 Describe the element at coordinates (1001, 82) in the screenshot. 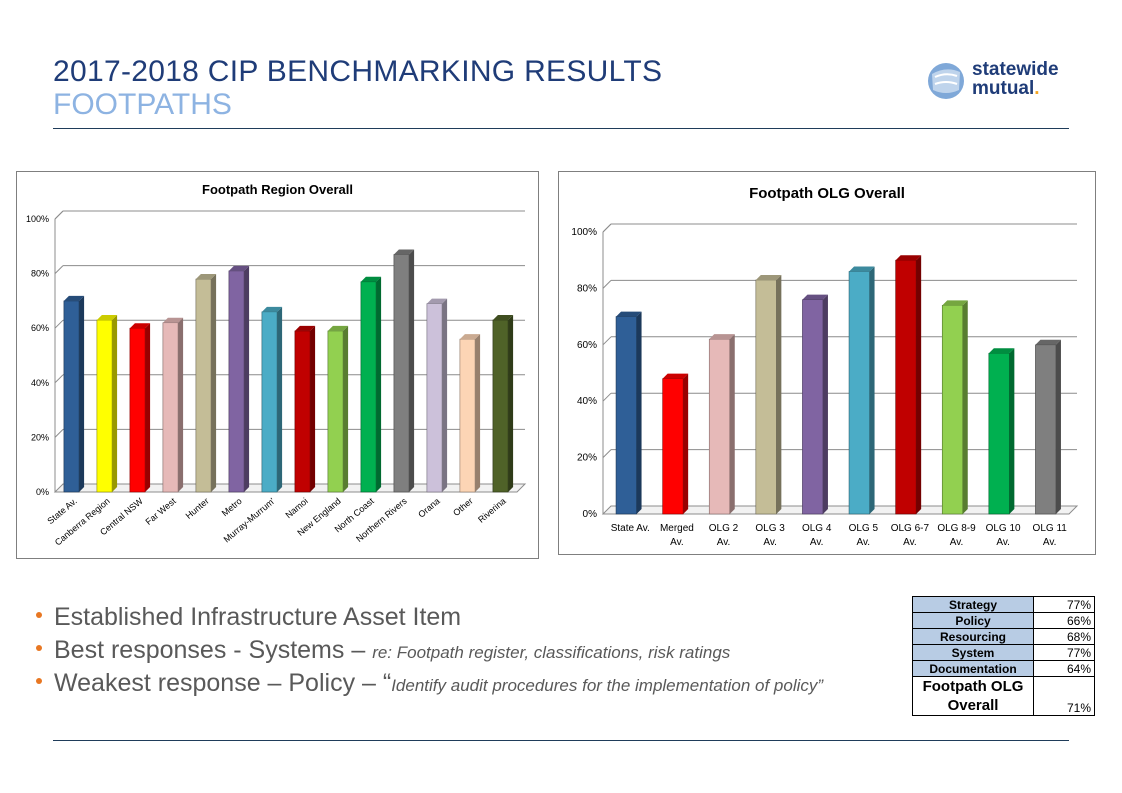

I see `statewide-mutual-logo: statewide mutual.` at that location.